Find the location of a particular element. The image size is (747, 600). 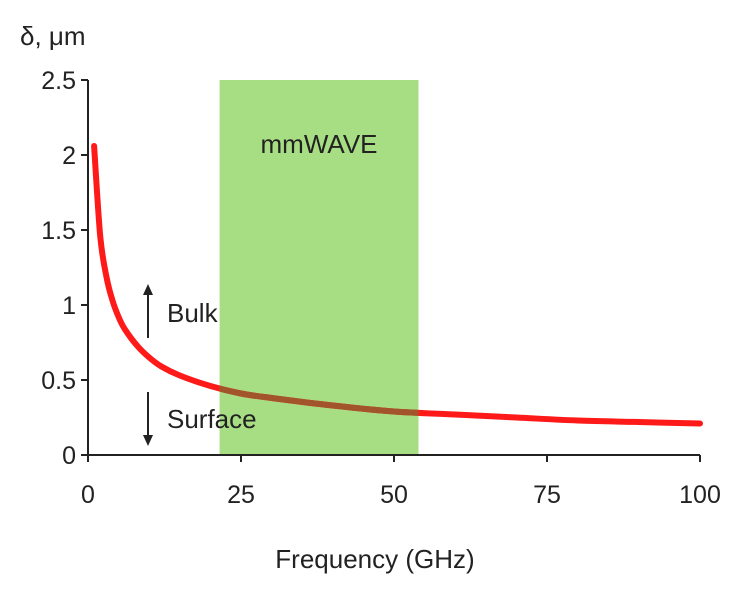

y-tick-label: 2.5 is located at coordinates (58, 81).